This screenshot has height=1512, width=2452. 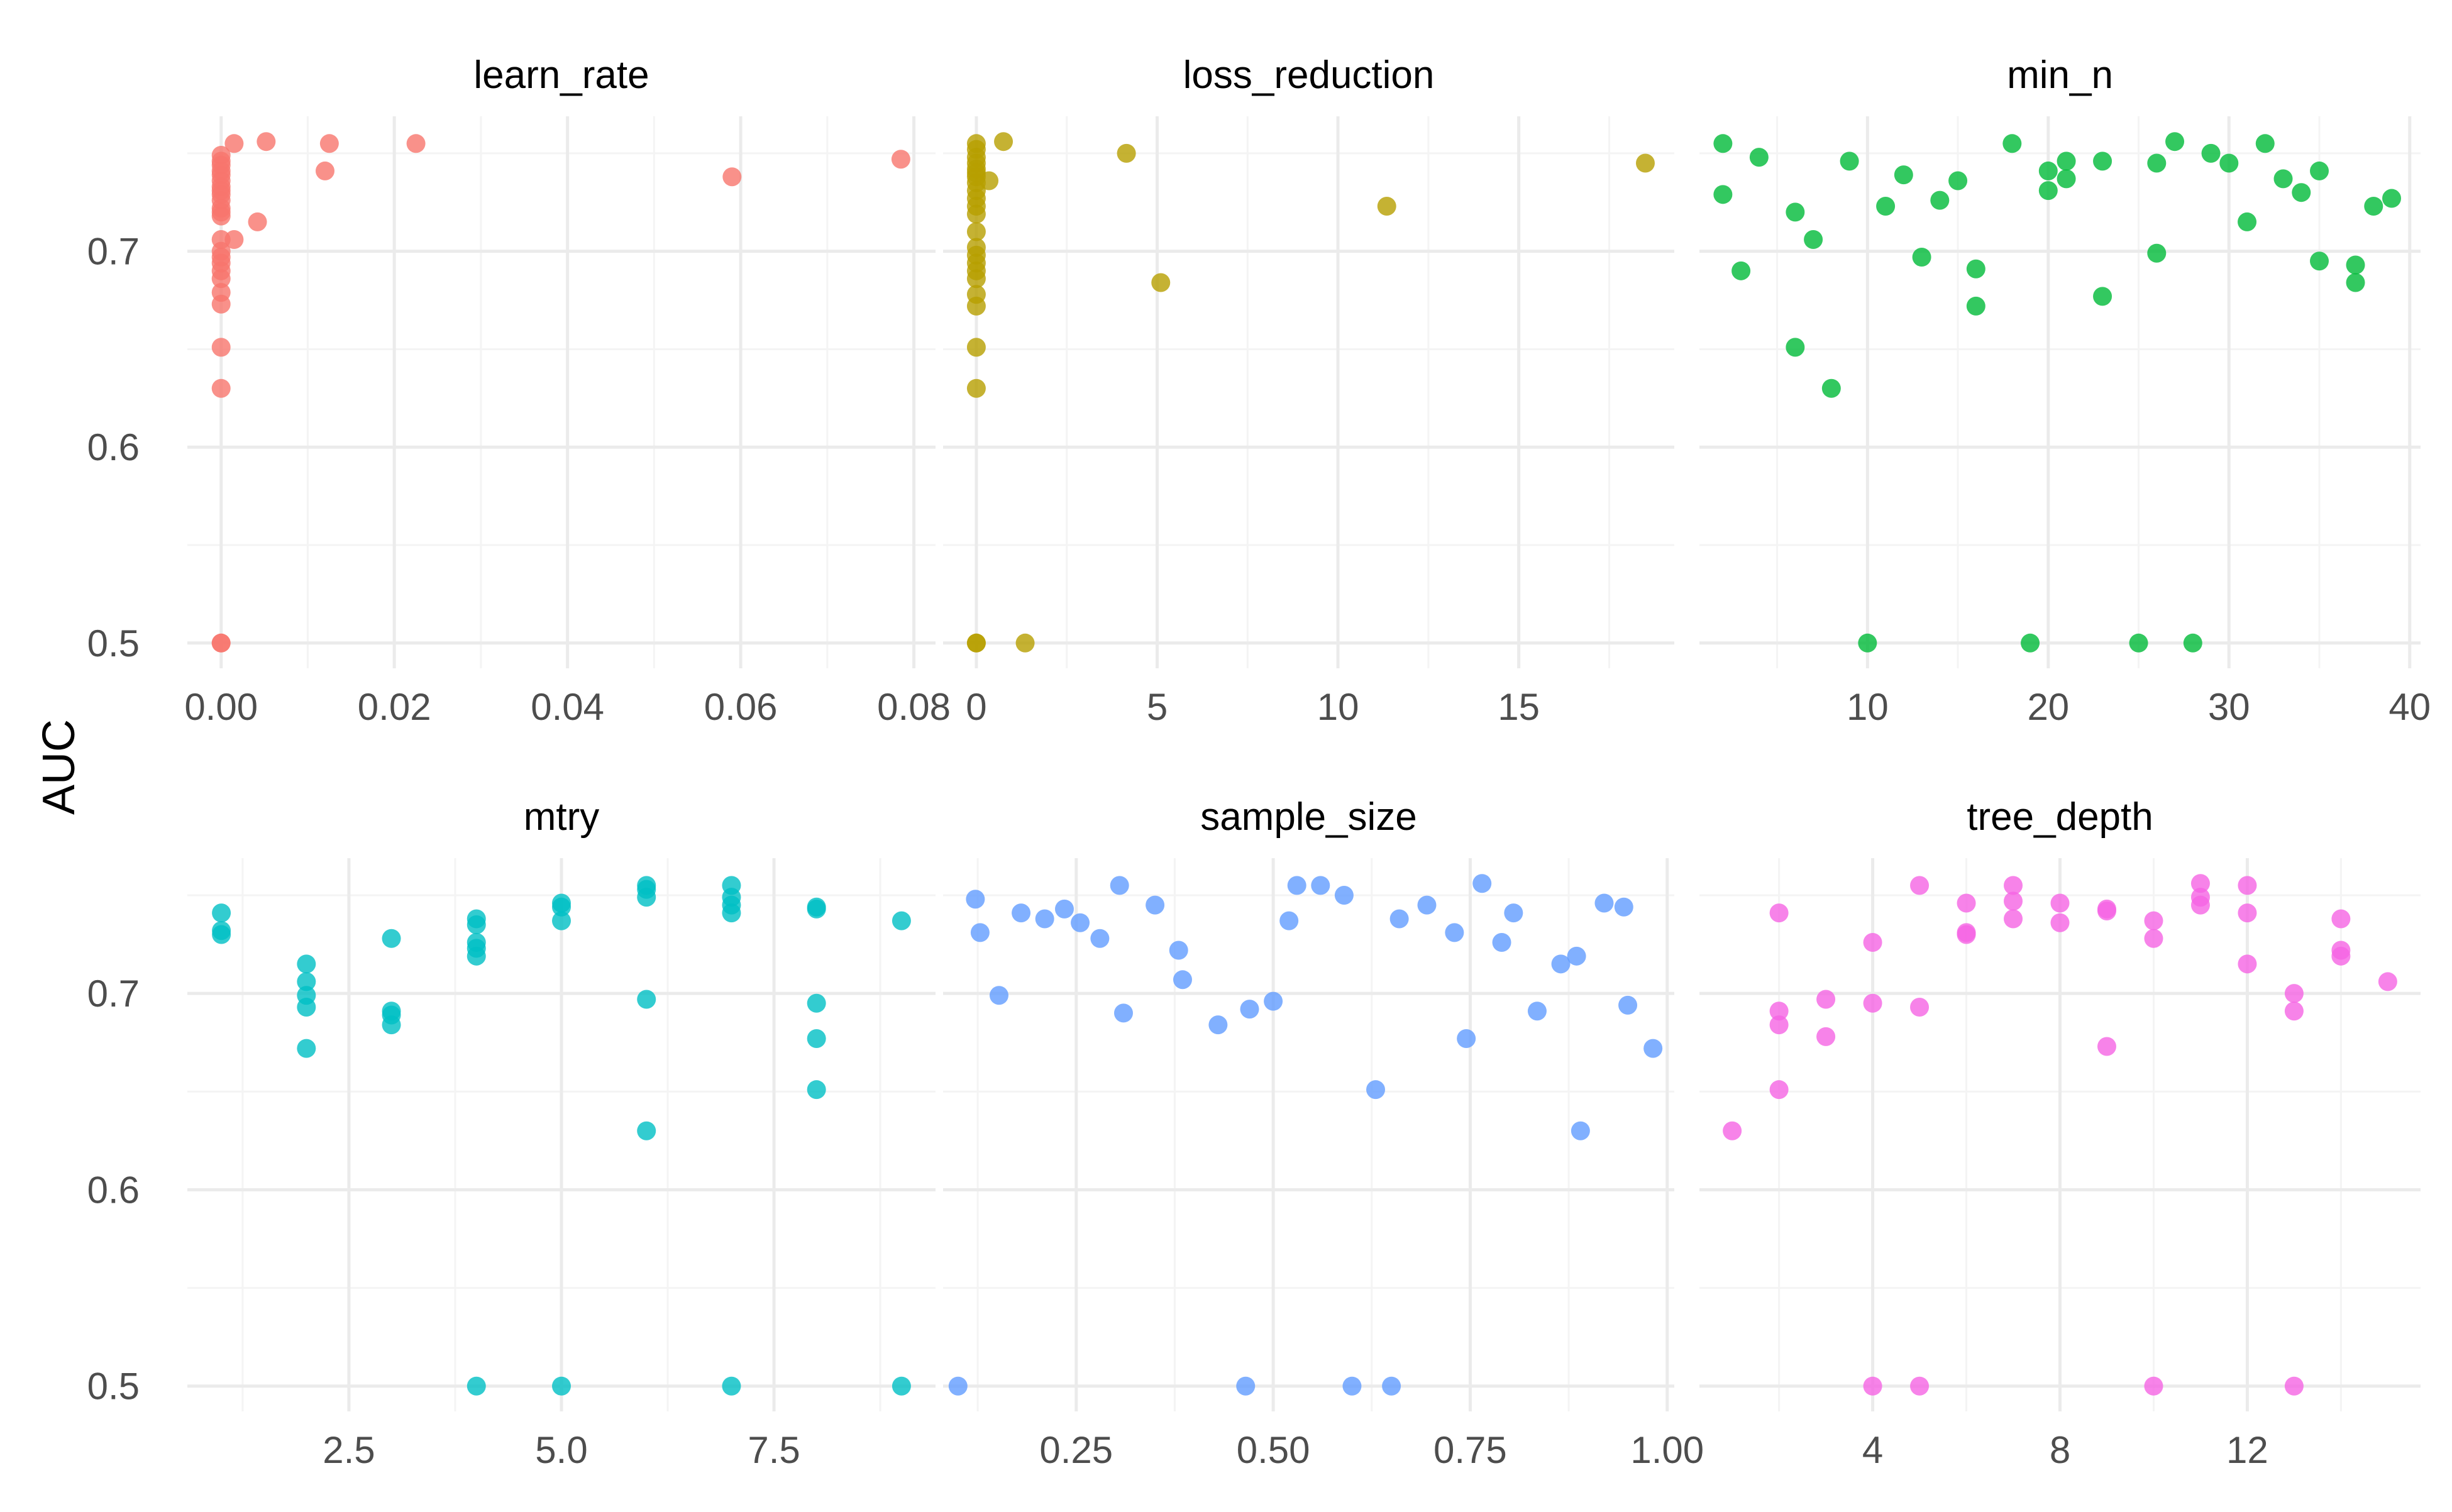 What do you see at coordinates (2229, 707) in the screenshot?
I see `x-tick-label: 30` at bounding box center [2229, 707].